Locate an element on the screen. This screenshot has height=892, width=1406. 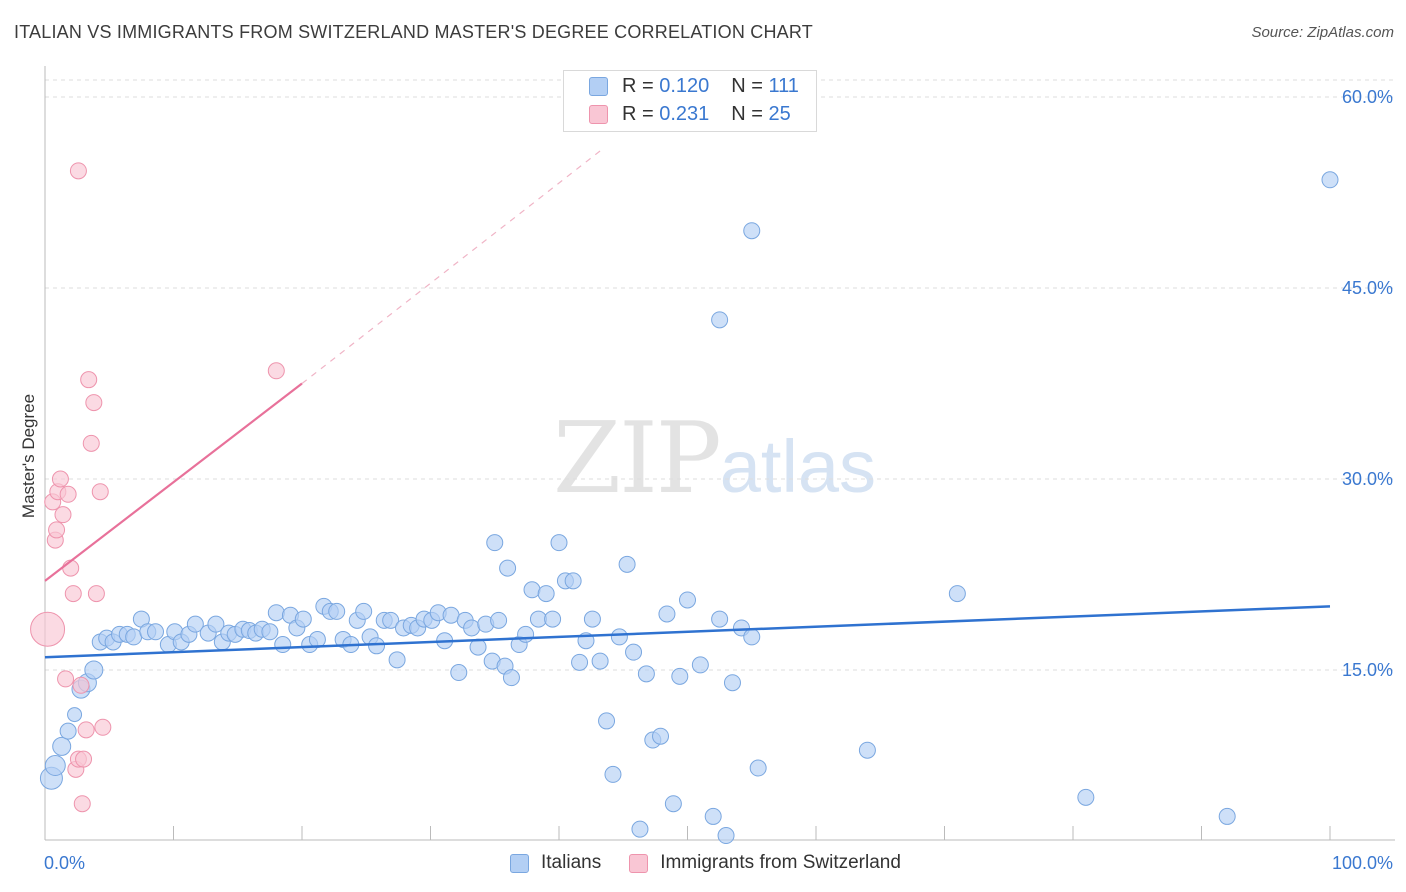
legend-item-switzerland: Immigrants from Switzerland is located at coordinates (765, 863).